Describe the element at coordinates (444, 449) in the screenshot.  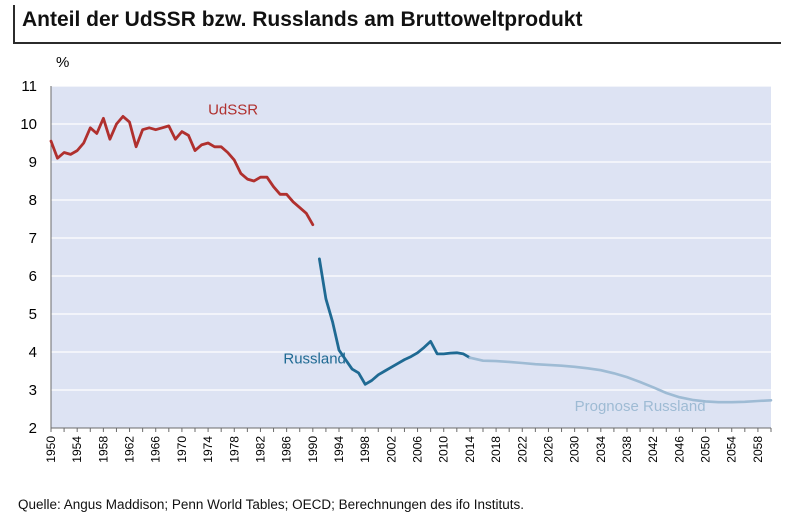
I see `x-tick-label: 2010` at that location.